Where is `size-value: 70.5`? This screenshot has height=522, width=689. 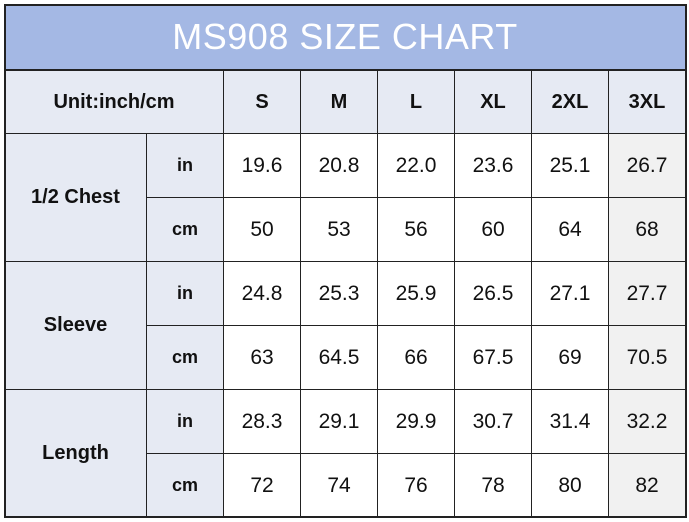
size-value: 70.5 is located at coordinates (647, 358).